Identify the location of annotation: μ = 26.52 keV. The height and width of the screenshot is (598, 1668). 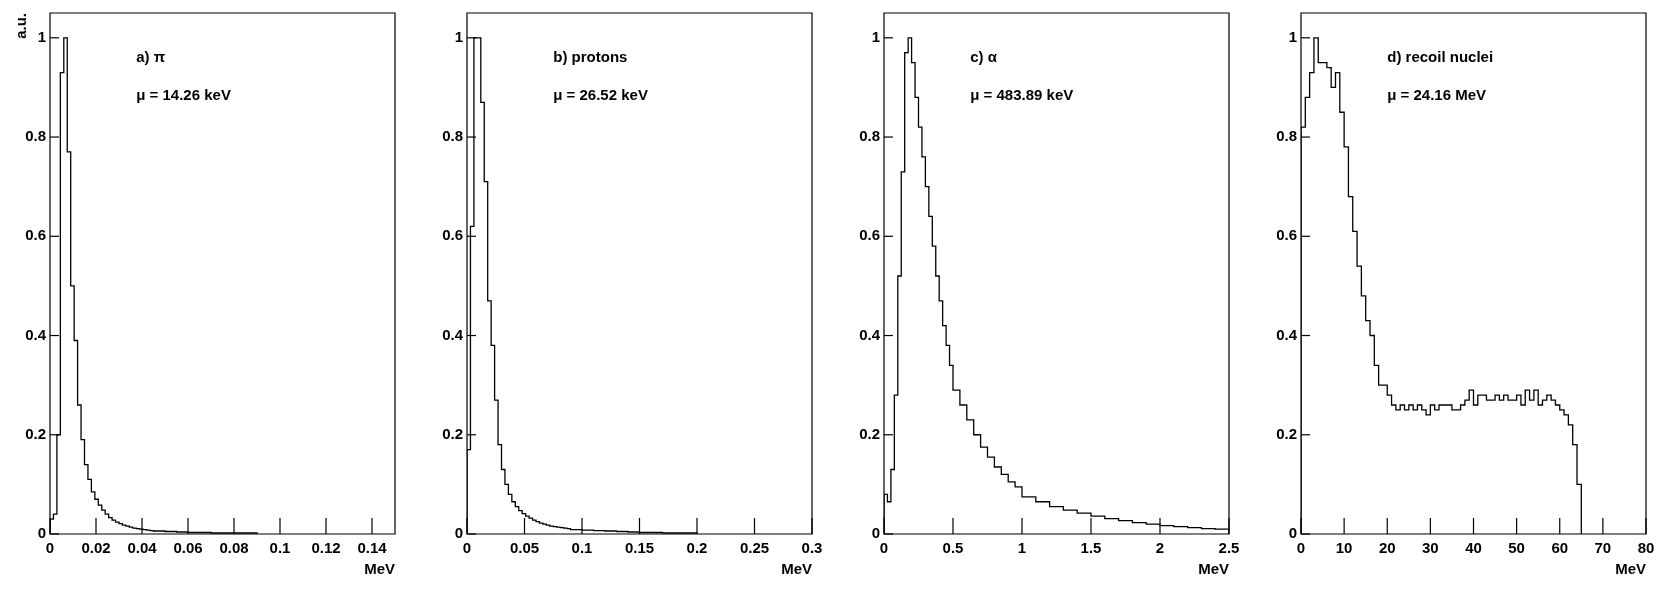
(600, 95).